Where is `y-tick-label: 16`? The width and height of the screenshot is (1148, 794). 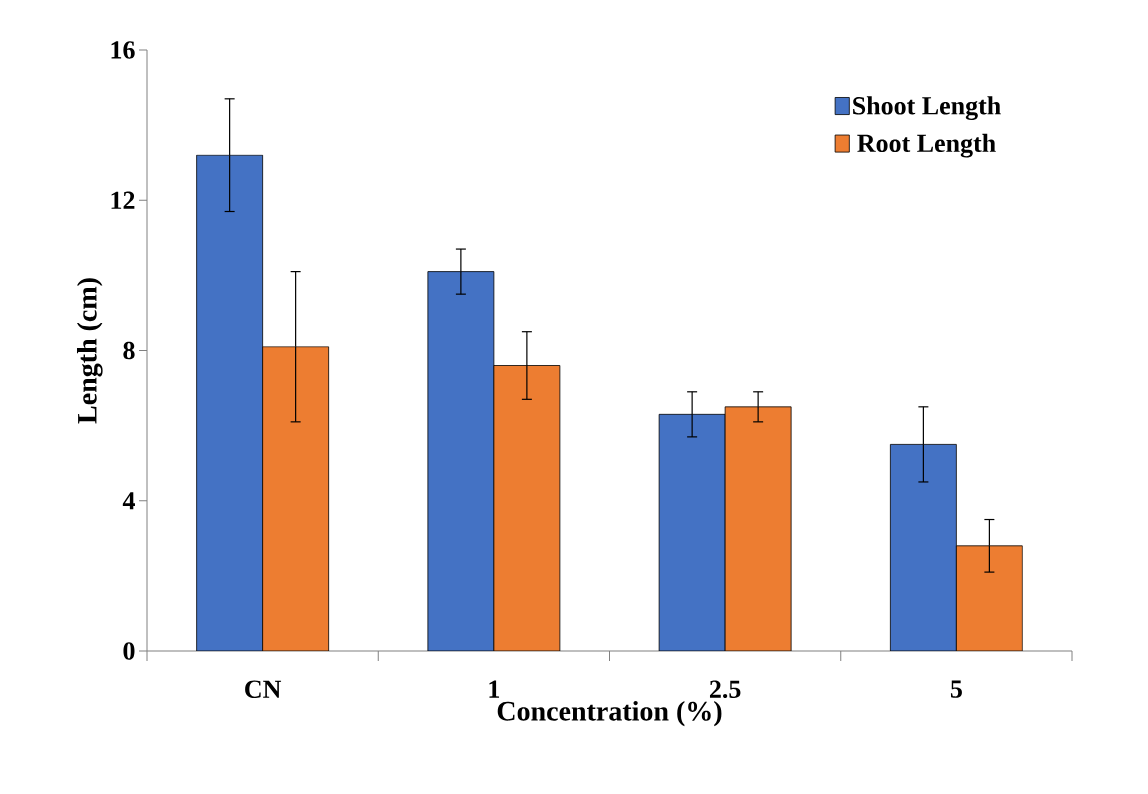 y-tick-label: 16 is located at coordinates (123, 50).